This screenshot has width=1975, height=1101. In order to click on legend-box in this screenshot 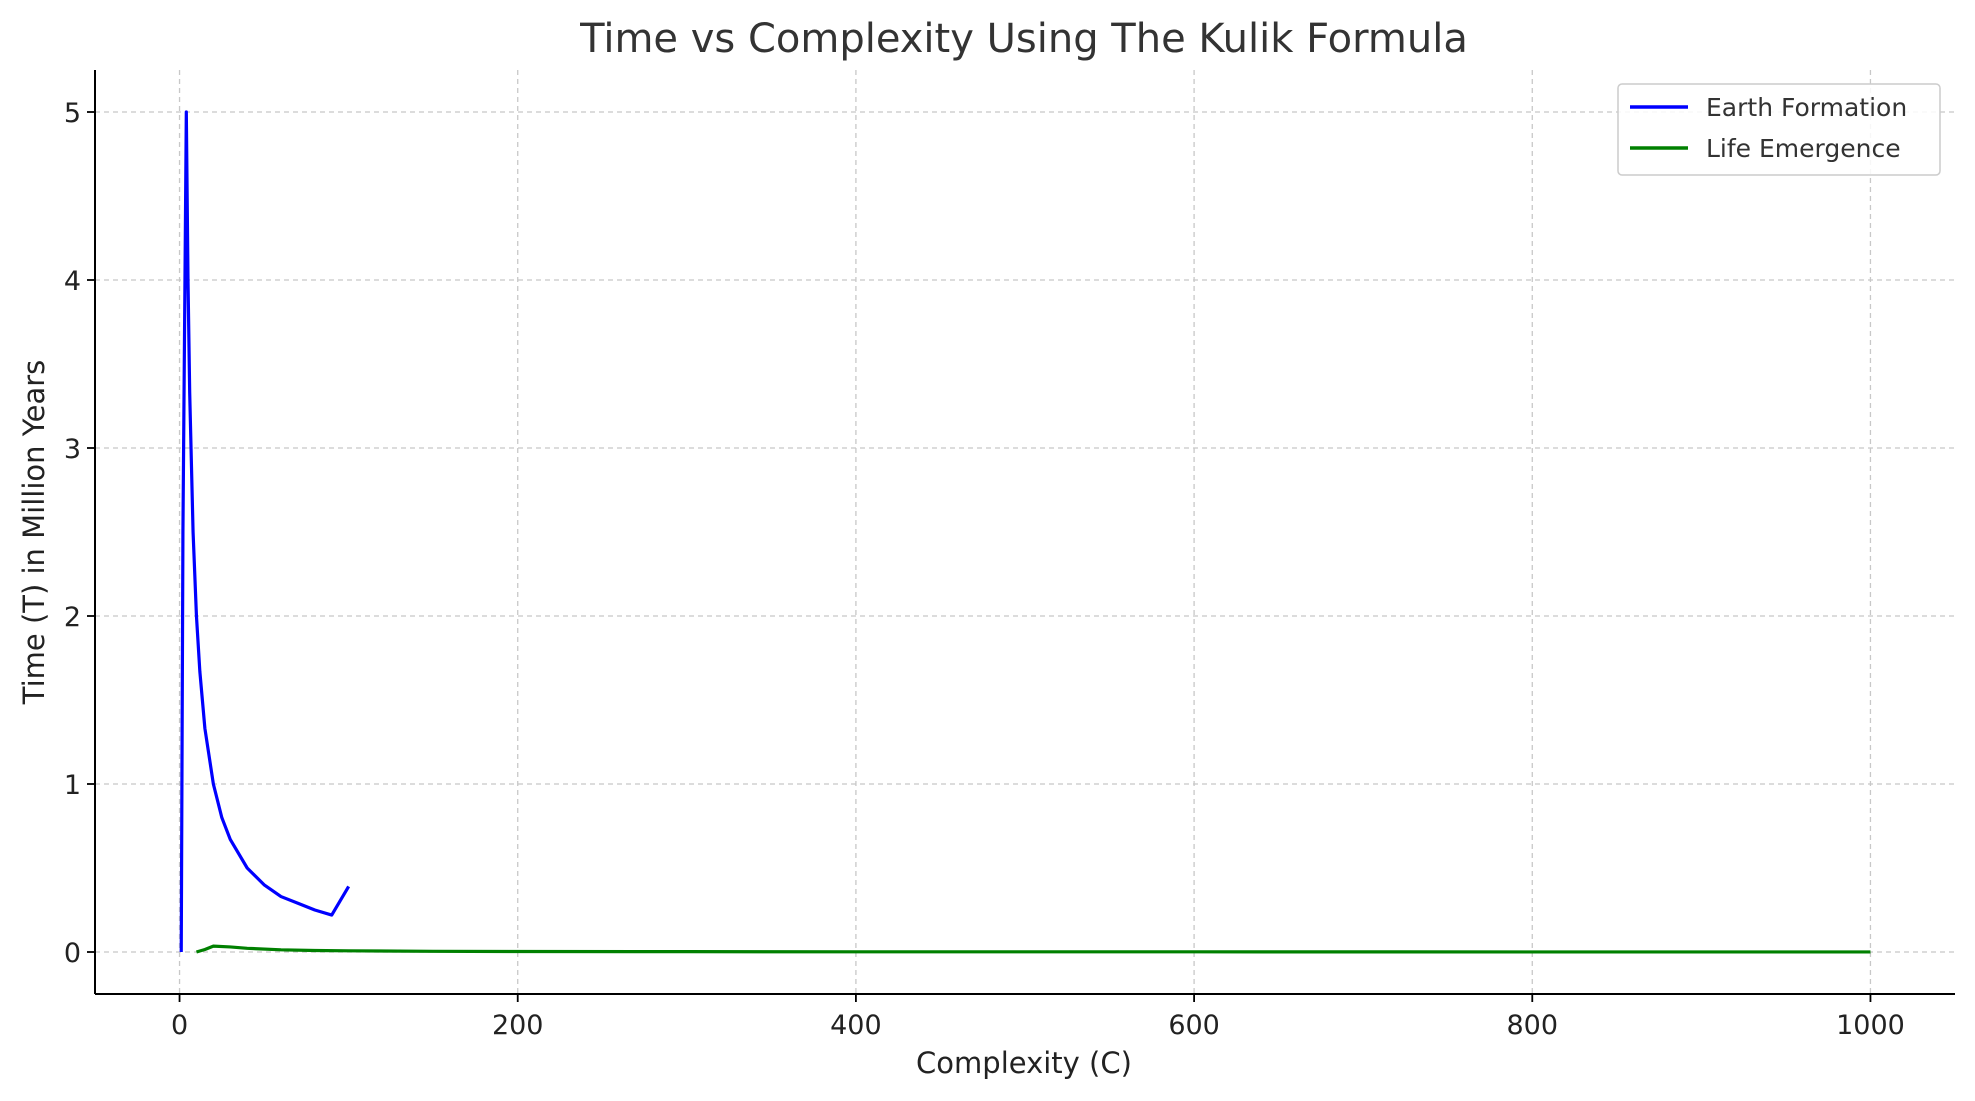, I will do `click(1779, 129)`.